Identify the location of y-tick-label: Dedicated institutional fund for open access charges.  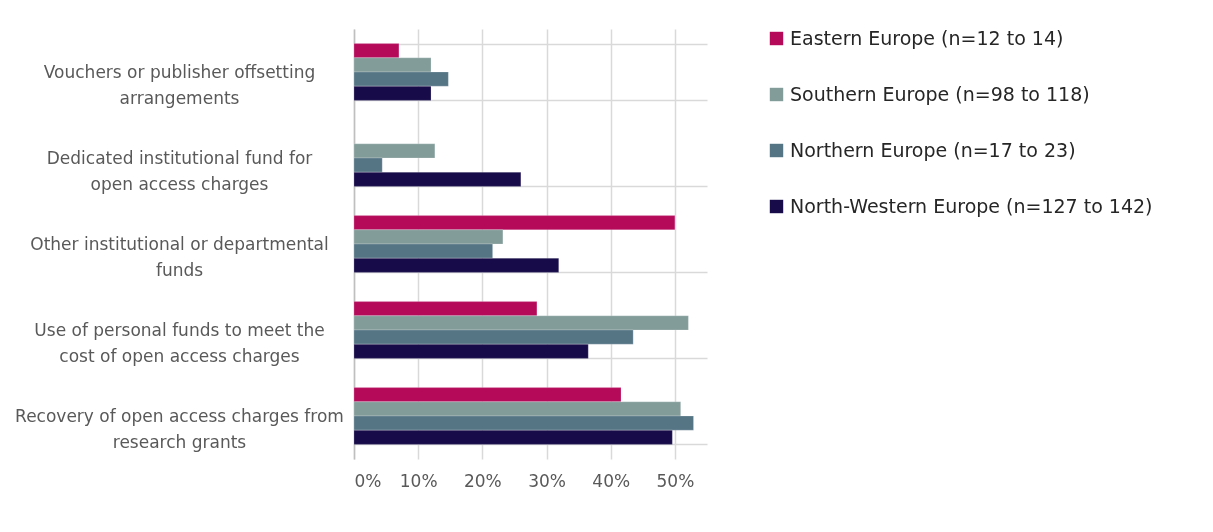
(179, 170).